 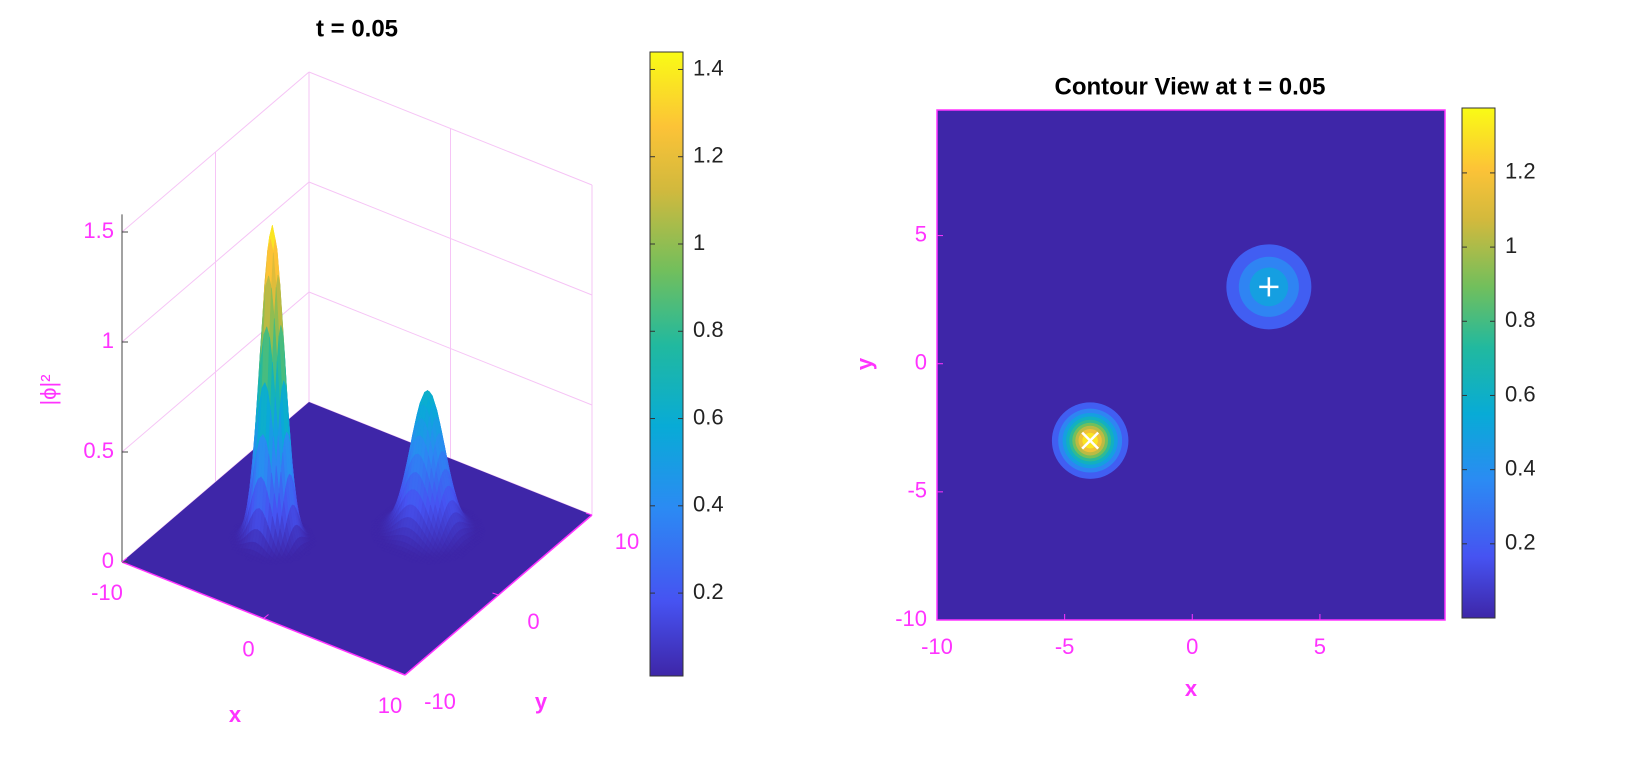 What do you see at coordinates (1190, 86) in the screenshot?
I see `chart-title: Contour View at t = 0.05` at bounding box center [1190, 86].